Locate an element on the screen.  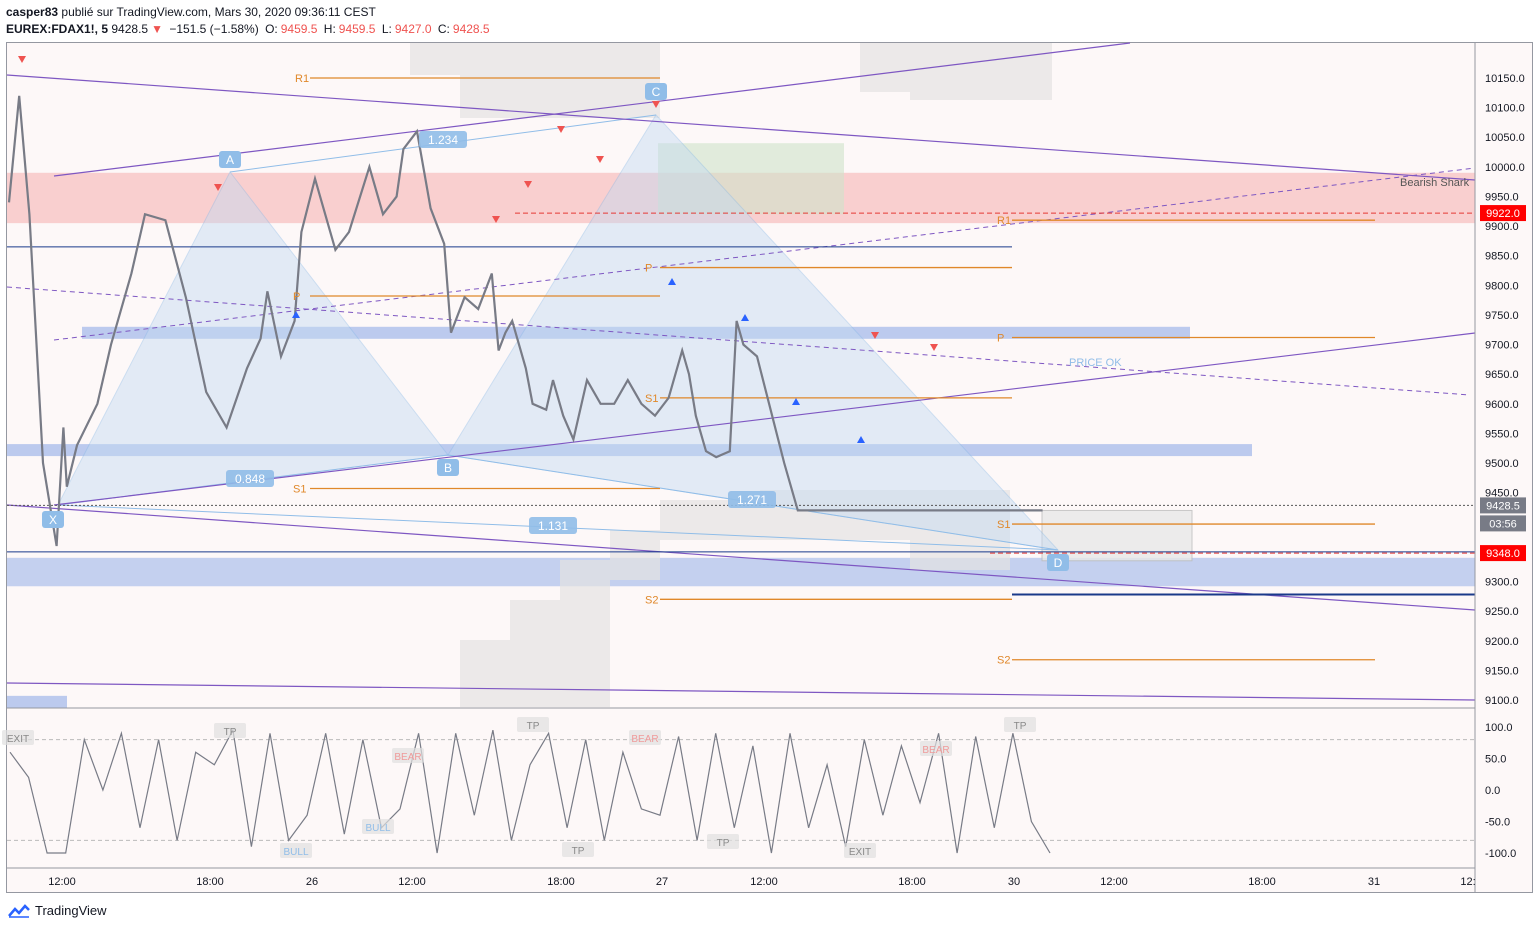
osc-tick-label: 0.0 is located at coordinates (1492, 791).